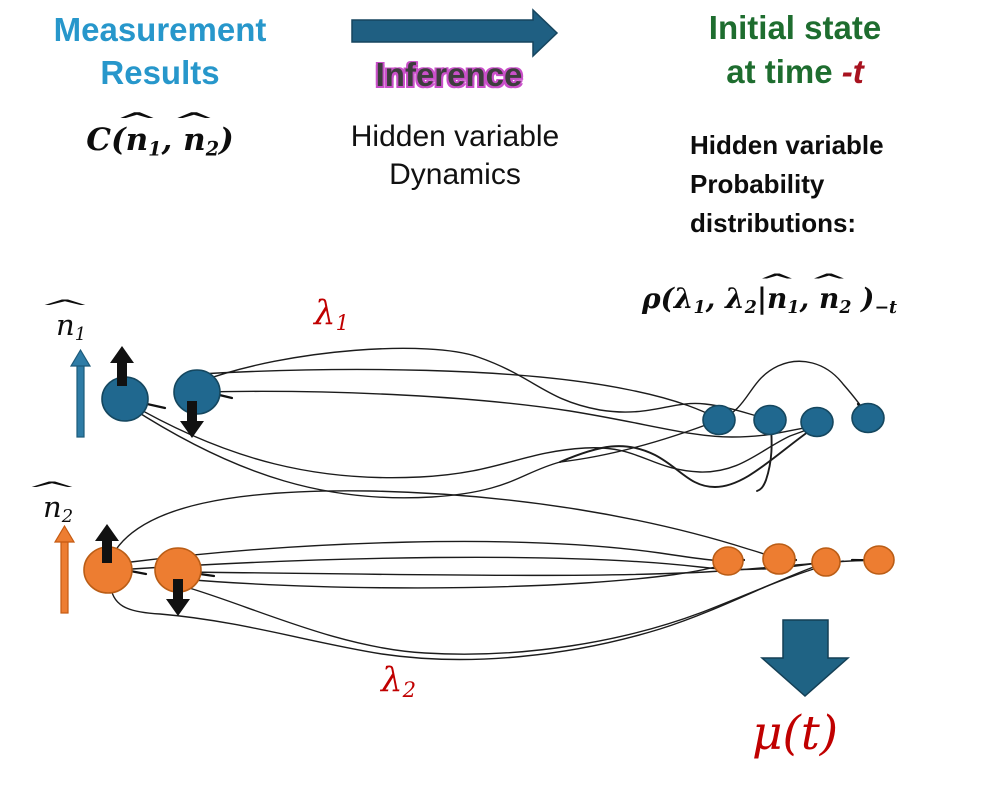 Image resolution: width=997 pixels, height=790 pixels. I want to click on orange-particles, so click(489, 568).